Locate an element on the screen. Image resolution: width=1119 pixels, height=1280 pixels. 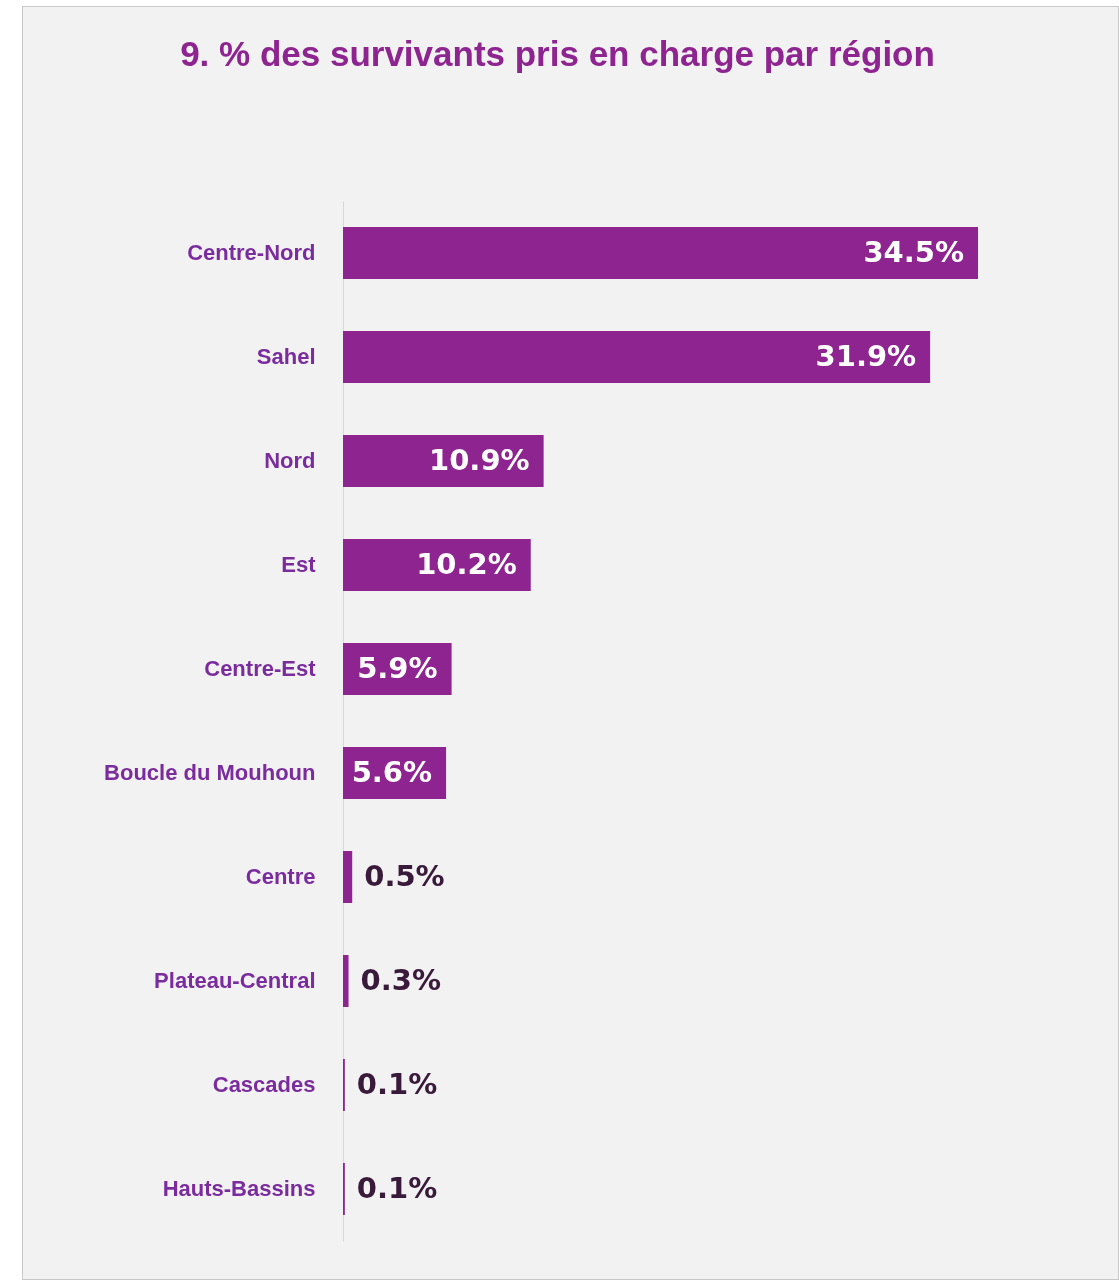
chart-title: 9. % des survivants pris en charge par région is located at coordinates (557, 53).